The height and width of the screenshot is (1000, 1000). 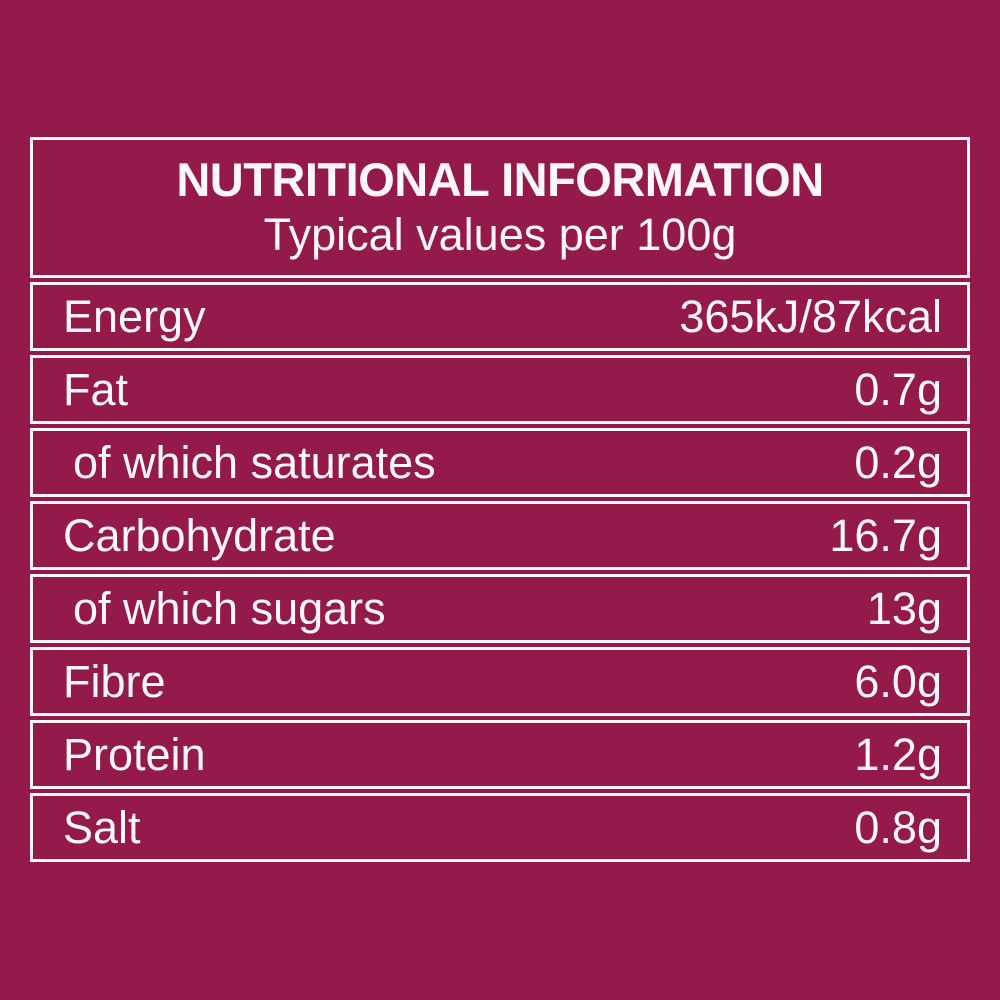 What do you see at coordinates (500, 389) in the screenshot?
I see `nutrient-row: Fat 0.7g` at bounding box center [500, 389].